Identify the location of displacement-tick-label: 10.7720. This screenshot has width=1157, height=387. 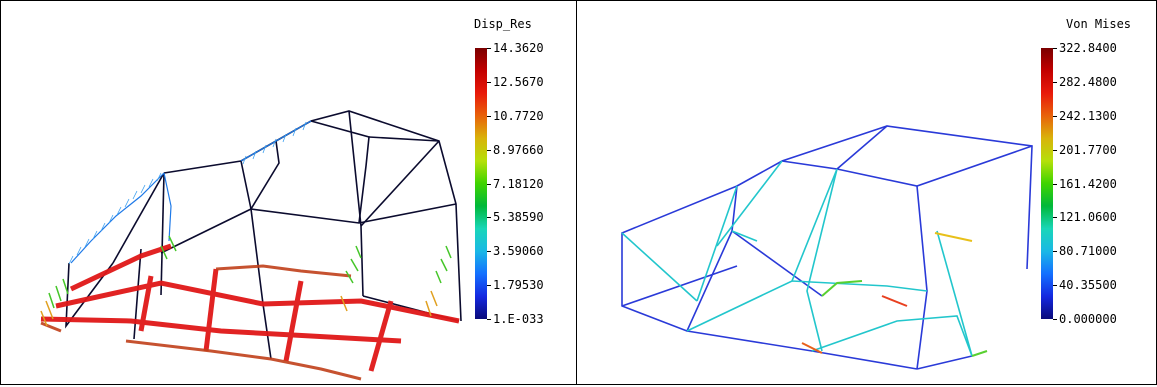
(518, 115).